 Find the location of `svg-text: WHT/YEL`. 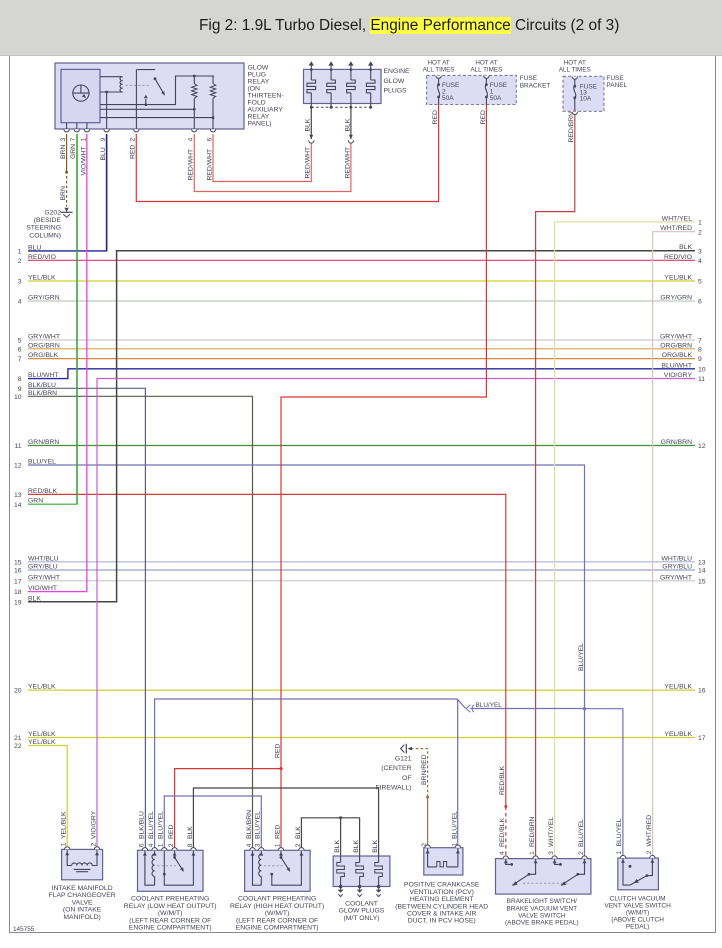

svg-text: WHT/YEL is located at coordinates (551, 832).